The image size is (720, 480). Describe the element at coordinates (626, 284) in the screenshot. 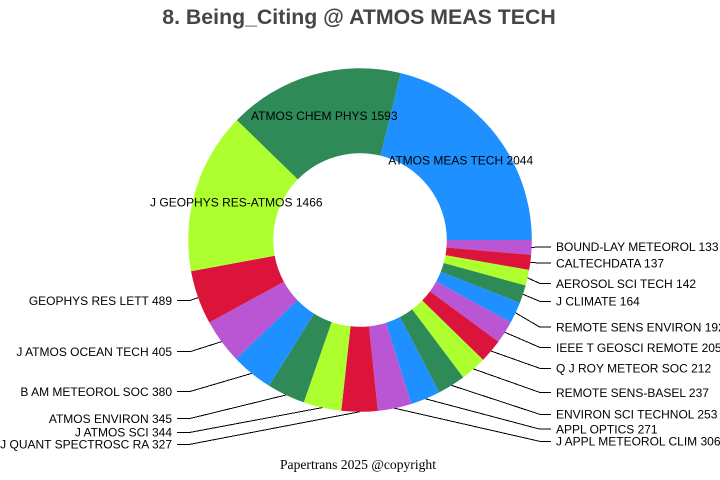

I see `svg-text: AEROSOL SCI TECH 142` at that location.